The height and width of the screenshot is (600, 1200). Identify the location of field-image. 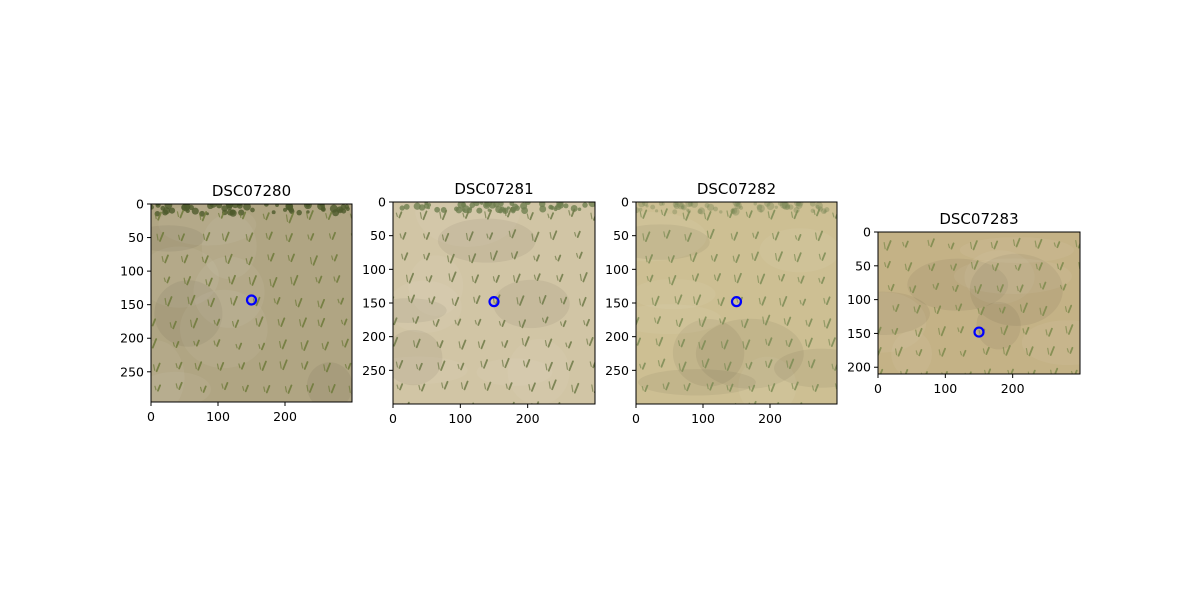
(253, 303).